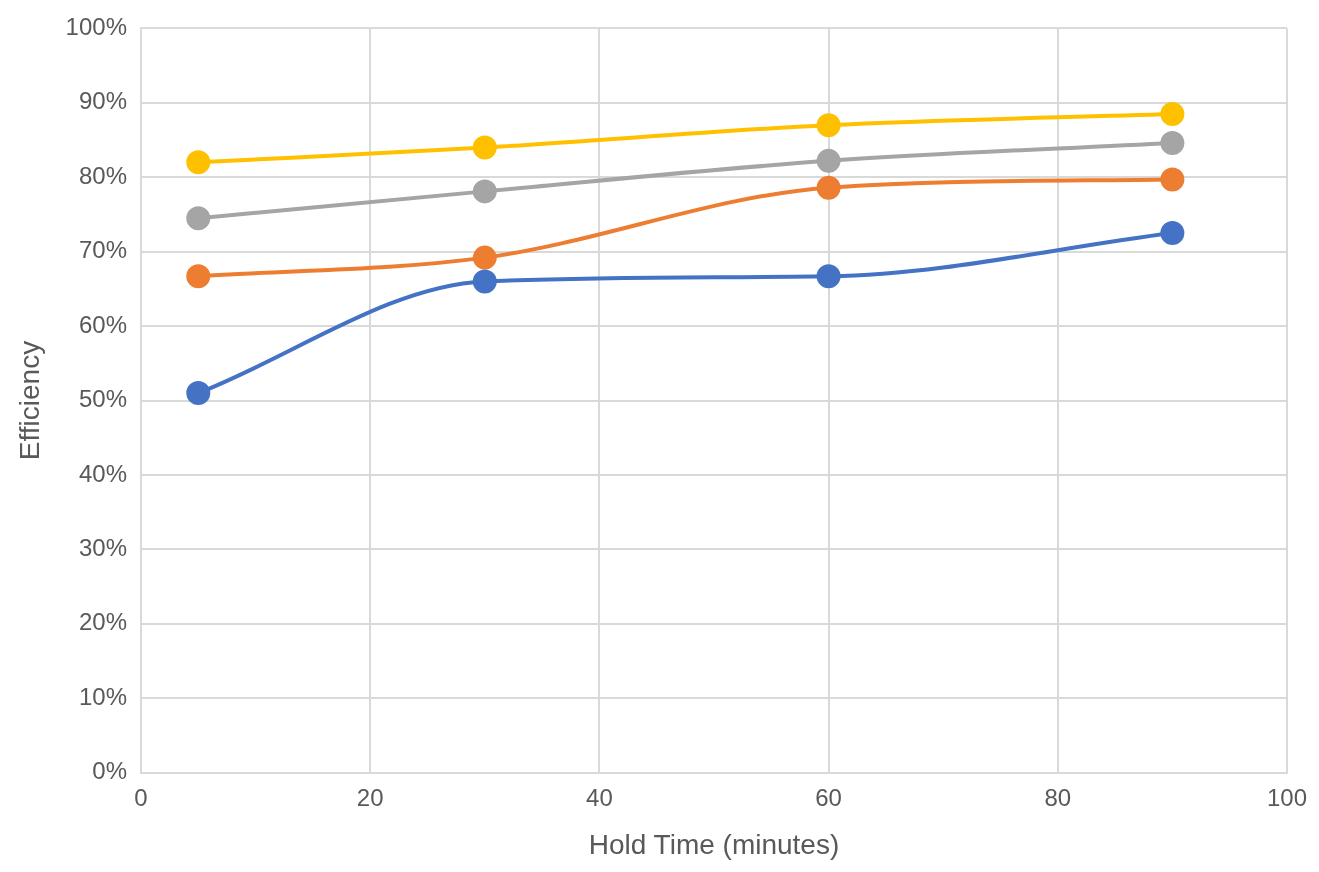  What do you see at coordinates (102, 399) in the screenshot?
I see `y-tick-label: 50%` at bounding box center [102, 399].